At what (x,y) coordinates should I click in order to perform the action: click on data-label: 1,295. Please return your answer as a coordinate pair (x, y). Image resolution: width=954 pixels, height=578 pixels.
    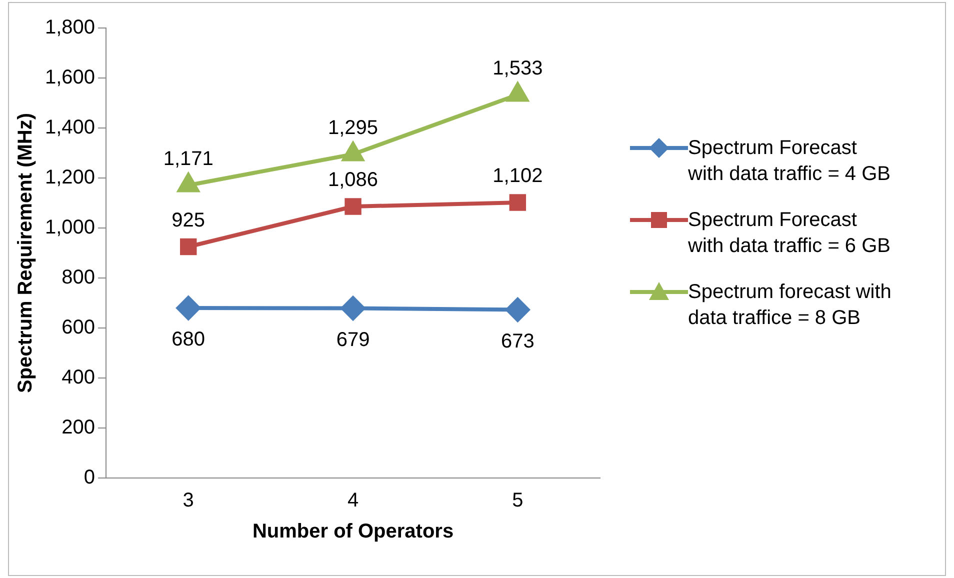
    Looking at the image, I should click on (353, 127).